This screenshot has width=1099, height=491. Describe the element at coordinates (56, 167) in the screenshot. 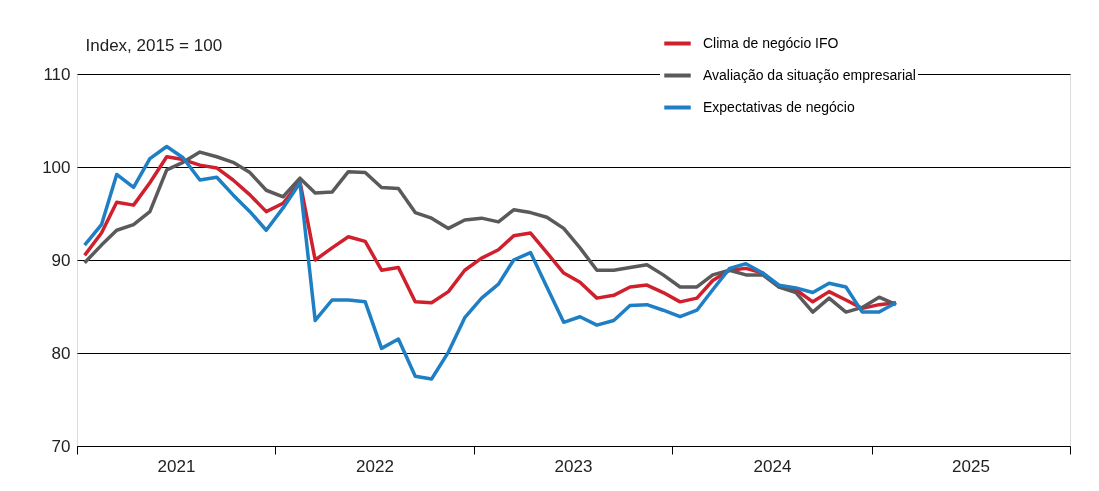

I see `y-tick-label: 100` at that location.